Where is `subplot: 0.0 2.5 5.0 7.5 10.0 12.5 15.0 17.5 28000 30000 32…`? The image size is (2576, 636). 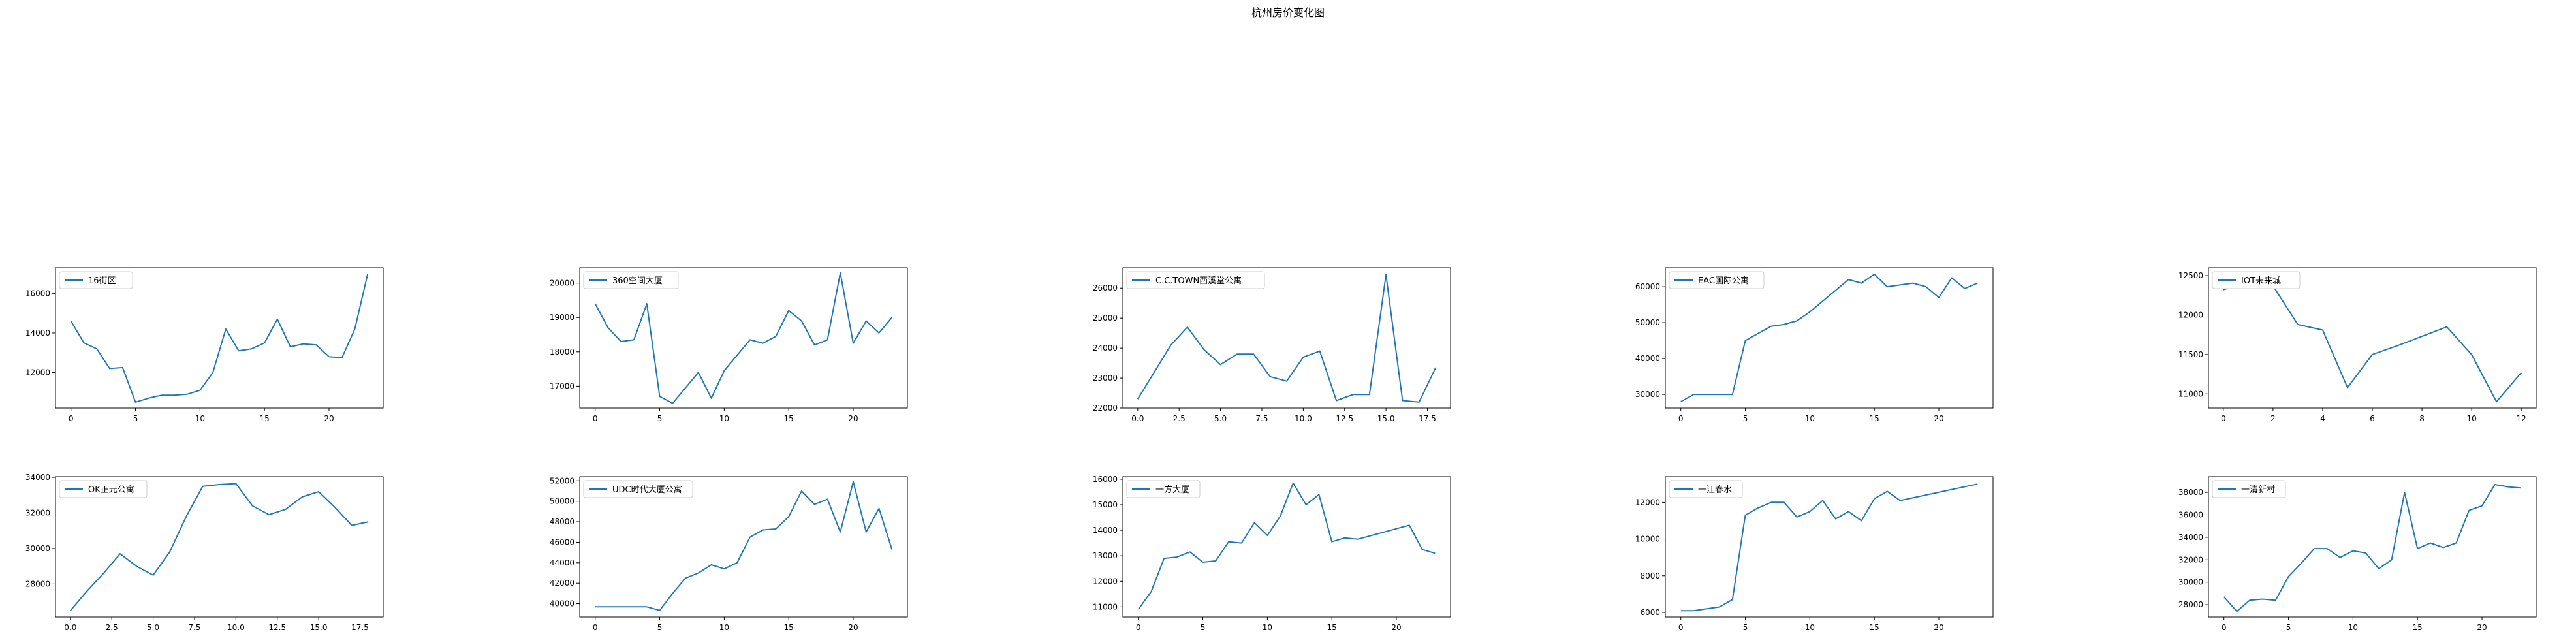
subplot: 0.0 2.5 5.0 7.5 10.0 12.5 15.0 17.5 28000 30000 32… is located at coordinates (205, 552).